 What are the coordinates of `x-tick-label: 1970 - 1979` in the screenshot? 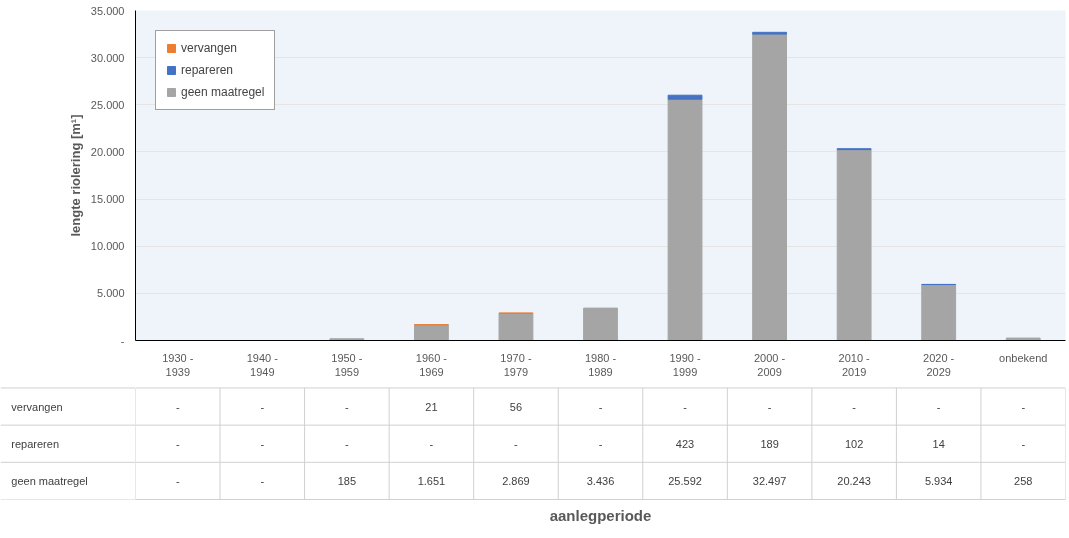 It's located at (516, 364).